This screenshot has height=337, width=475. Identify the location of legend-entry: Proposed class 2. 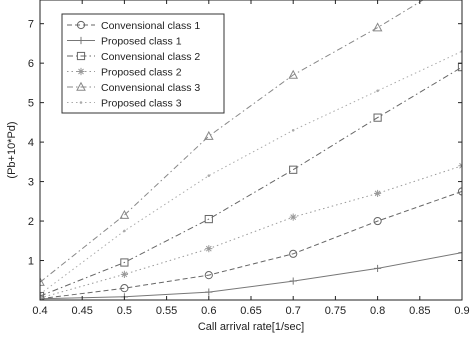
(124, 73).